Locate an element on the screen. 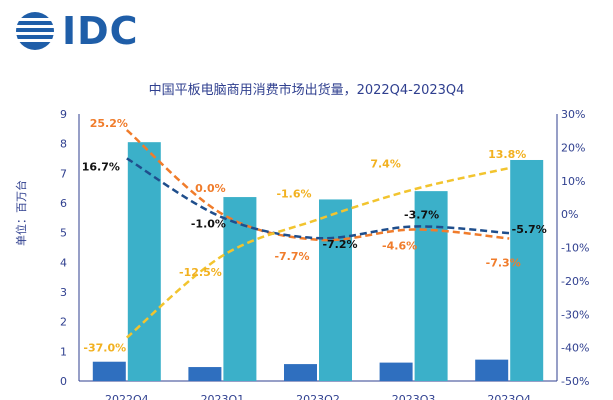 This screenshot has height=400, width=613. x-tick-label: 2022Q4 is located at coordinates (127, 396).